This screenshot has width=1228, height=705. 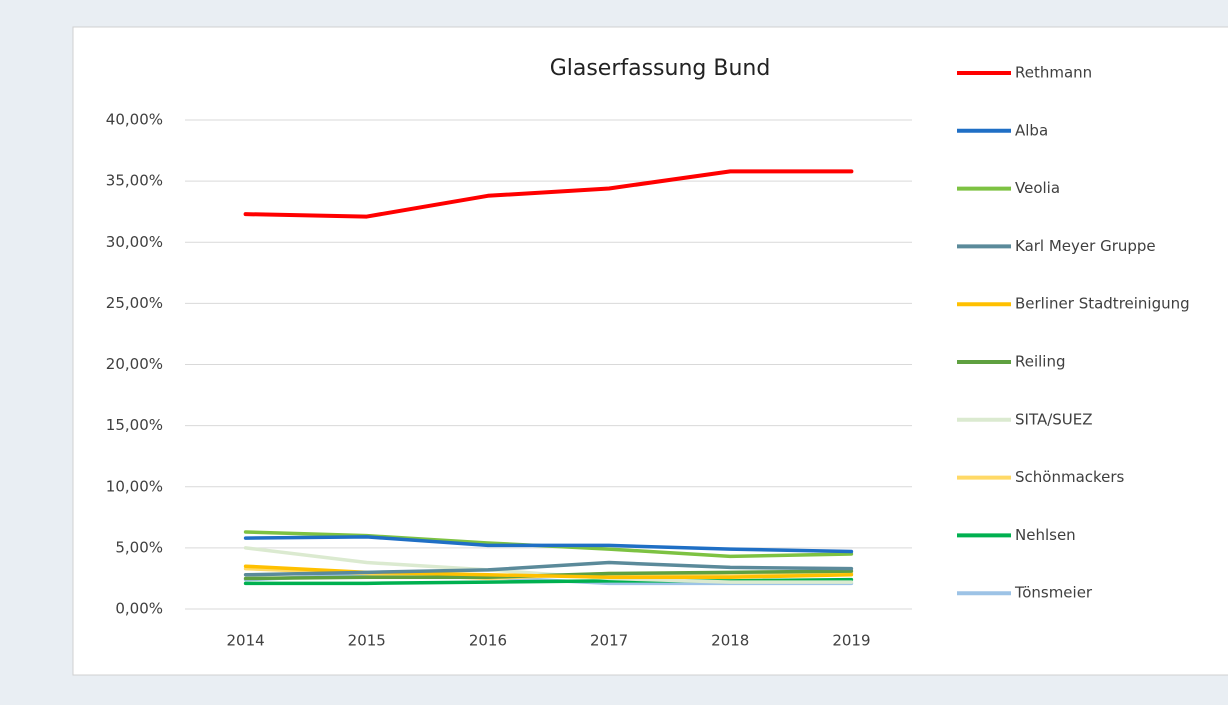 What do you see at coordinates (367, 641) in the screenshot?
I see `x-tick-label: 2015` at bounding box center [367, 641].